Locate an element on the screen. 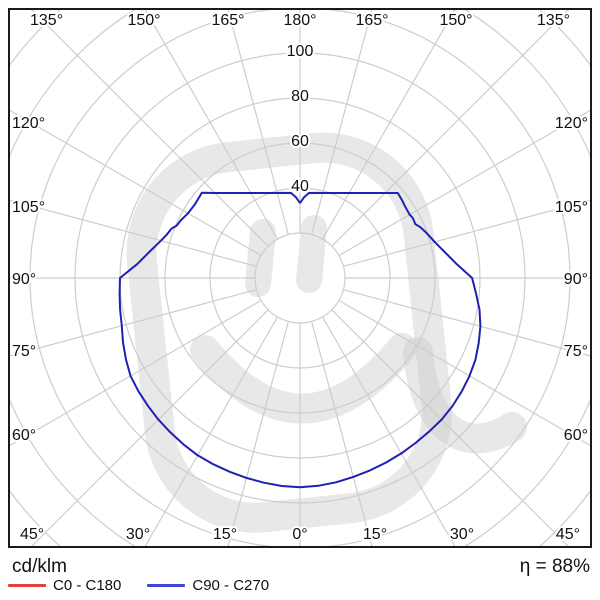  legend-line-c0-c180-icon is located at coordinates (27, 585).